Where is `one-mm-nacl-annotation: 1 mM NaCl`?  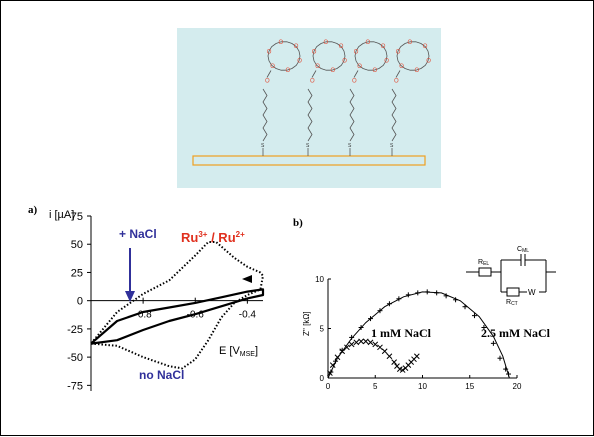 one-mm-nacl-annotation: 1 mM NaCl is located at coordinates (401, 333).